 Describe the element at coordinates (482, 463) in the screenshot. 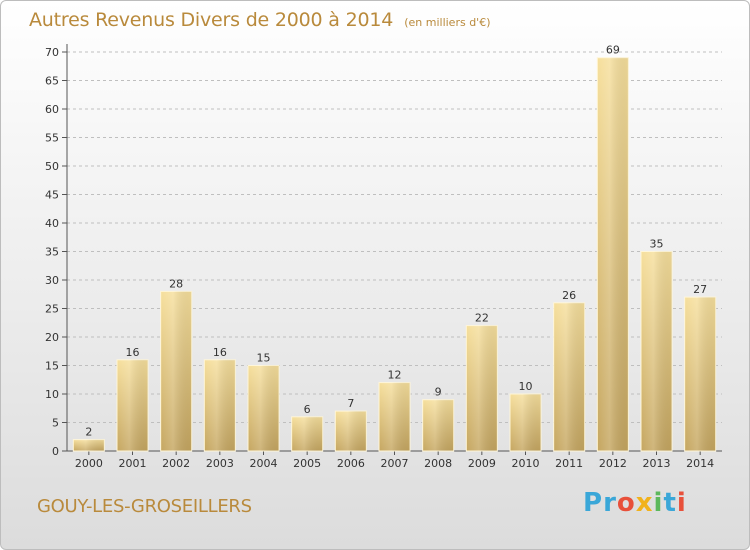

I see `x-tick-label: 2009` at that location.